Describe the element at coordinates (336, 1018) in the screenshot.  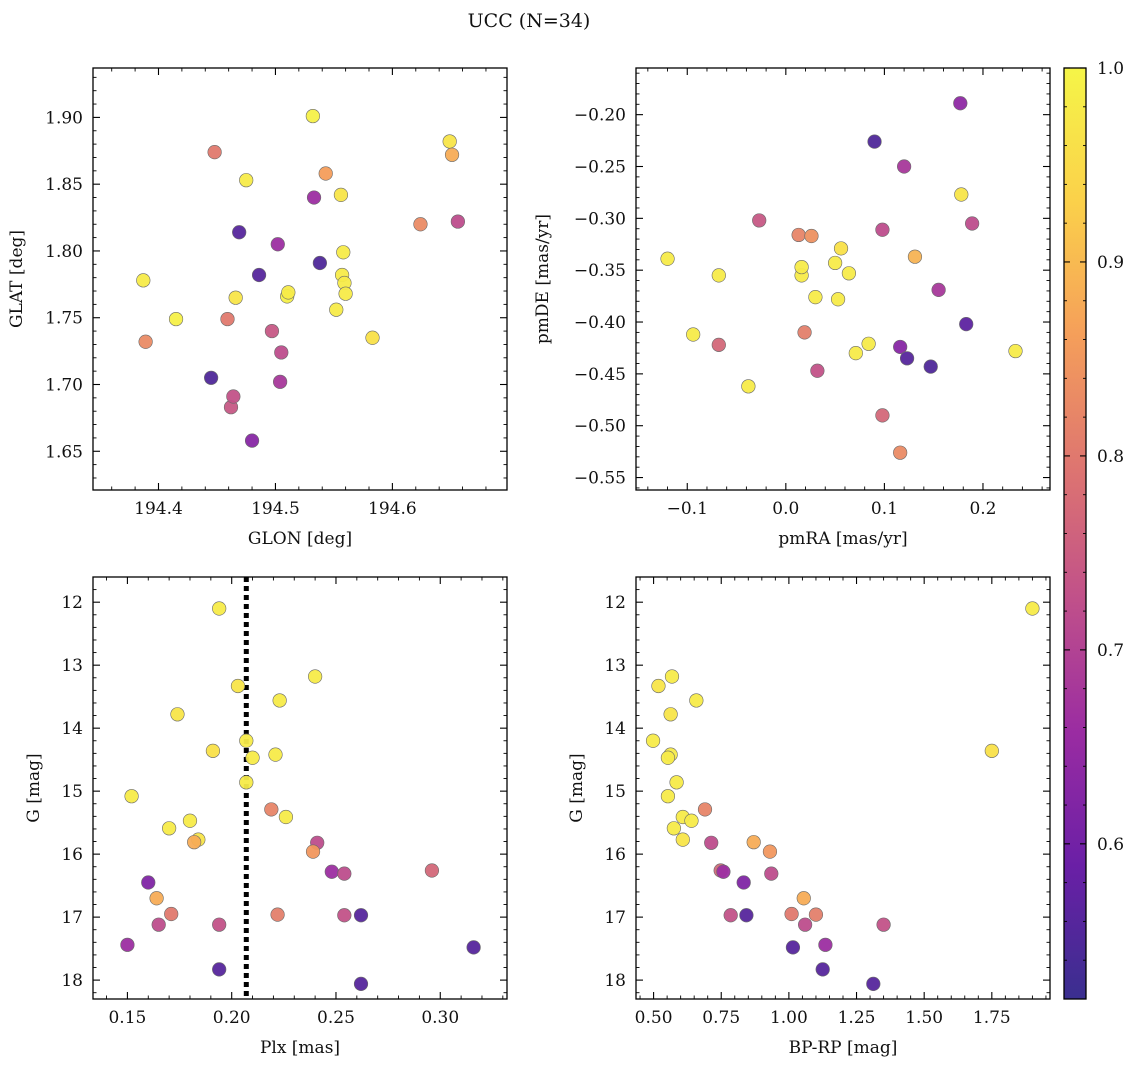
I see `x-tick-label: 0.25` at that location.